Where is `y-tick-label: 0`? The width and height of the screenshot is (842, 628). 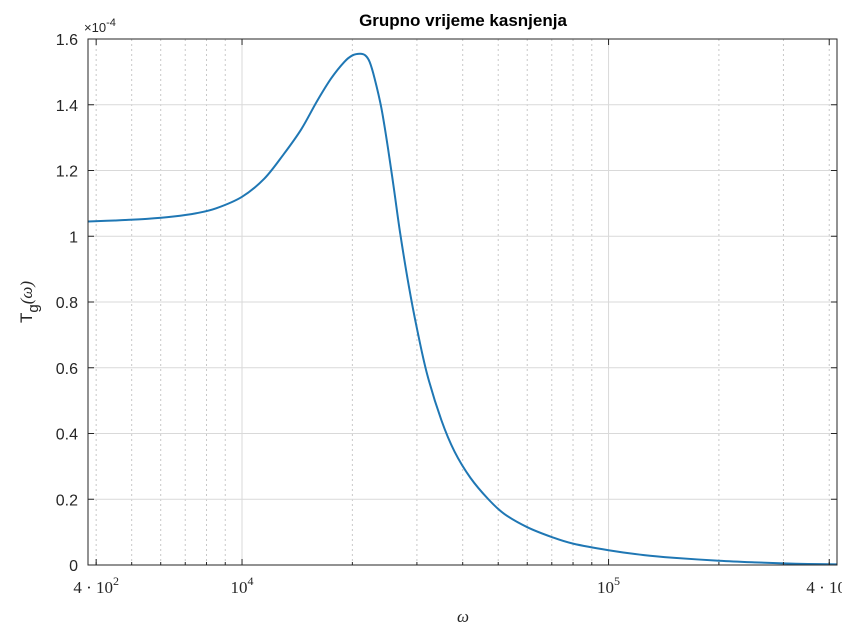
y-tick-label: 0 is located at coordinates (73, 566).